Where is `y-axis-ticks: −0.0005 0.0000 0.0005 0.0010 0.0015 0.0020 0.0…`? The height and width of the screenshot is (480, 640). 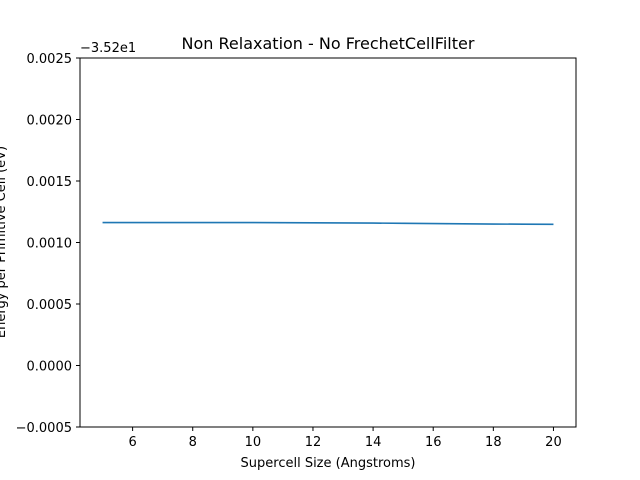
y-axis-ticks: −0.0005 0.0000 0.0005 0.0010 0.0015 0.0020 0.0… is located at coordinates (48, 244).